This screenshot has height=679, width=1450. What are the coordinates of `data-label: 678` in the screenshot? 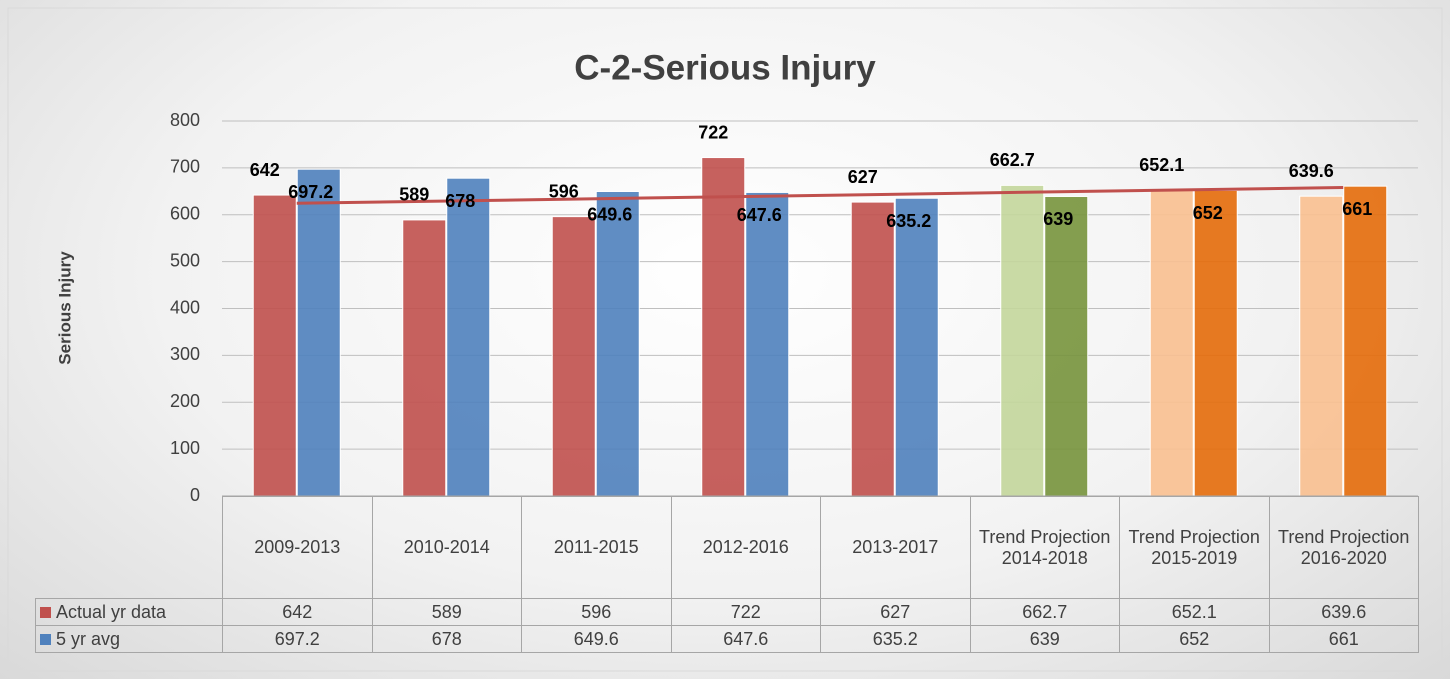 It's located at (460, 201).